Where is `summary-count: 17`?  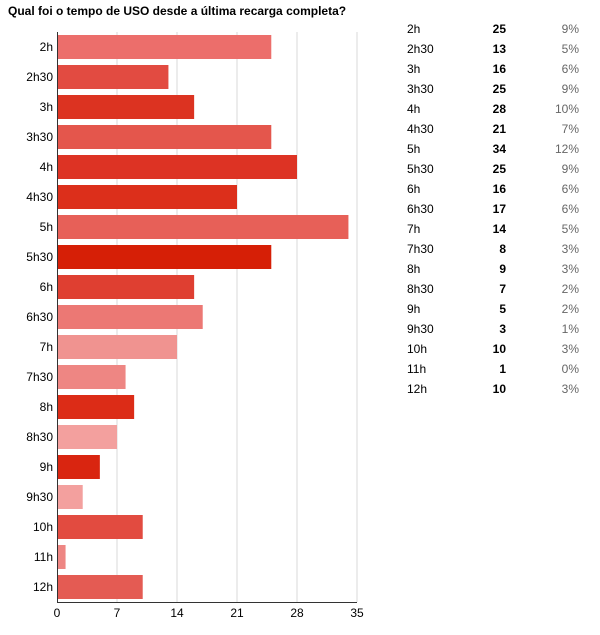 summary-count: 17 is located at coordinates (499, 209).